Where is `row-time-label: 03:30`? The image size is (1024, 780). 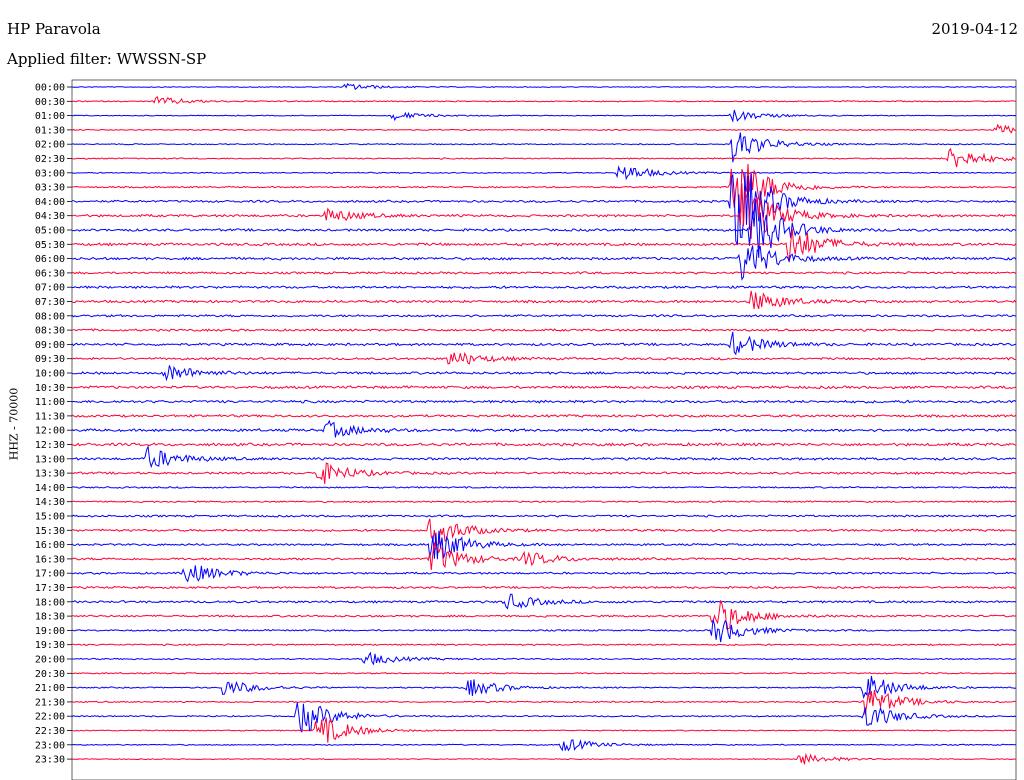
row-time-label: 03:30 is located at coordinates (50, 188).